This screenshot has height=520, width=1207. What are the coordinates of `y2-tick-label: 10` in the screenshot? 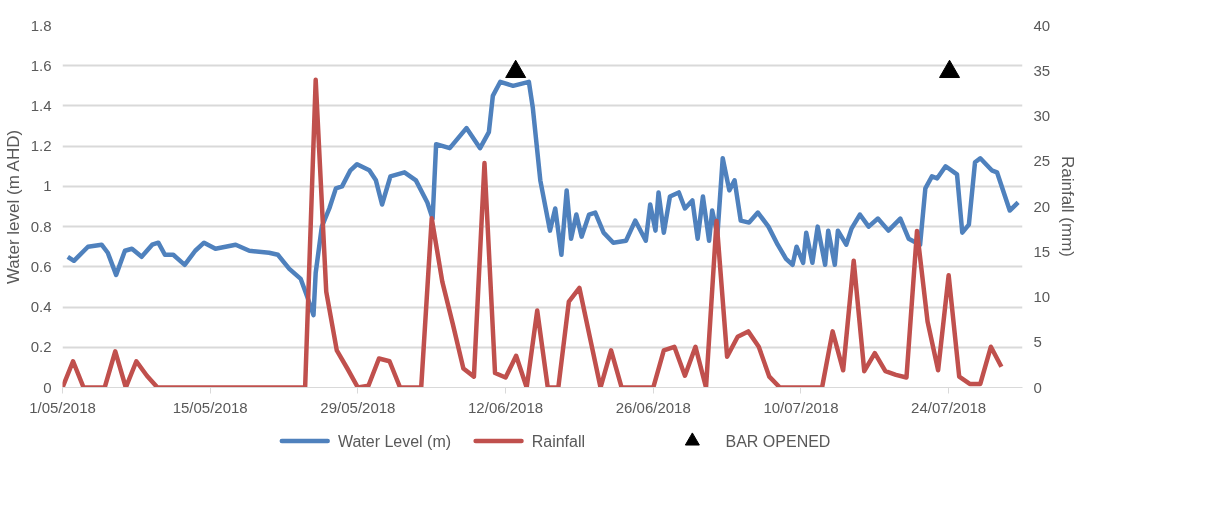 It's located at (1042, 296).